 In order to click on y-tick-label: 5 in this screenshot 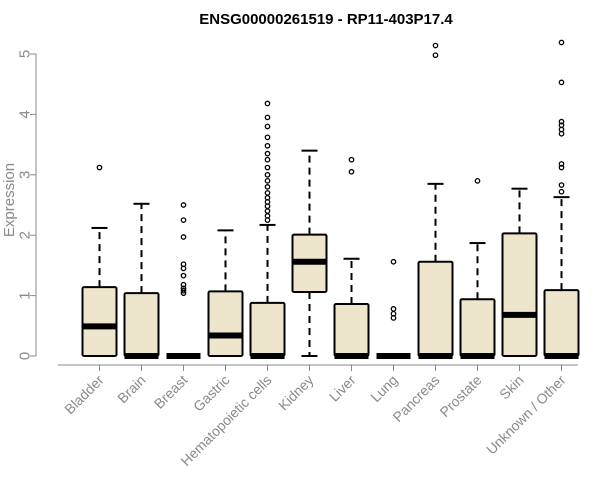, I will do `click(24, 54)`.